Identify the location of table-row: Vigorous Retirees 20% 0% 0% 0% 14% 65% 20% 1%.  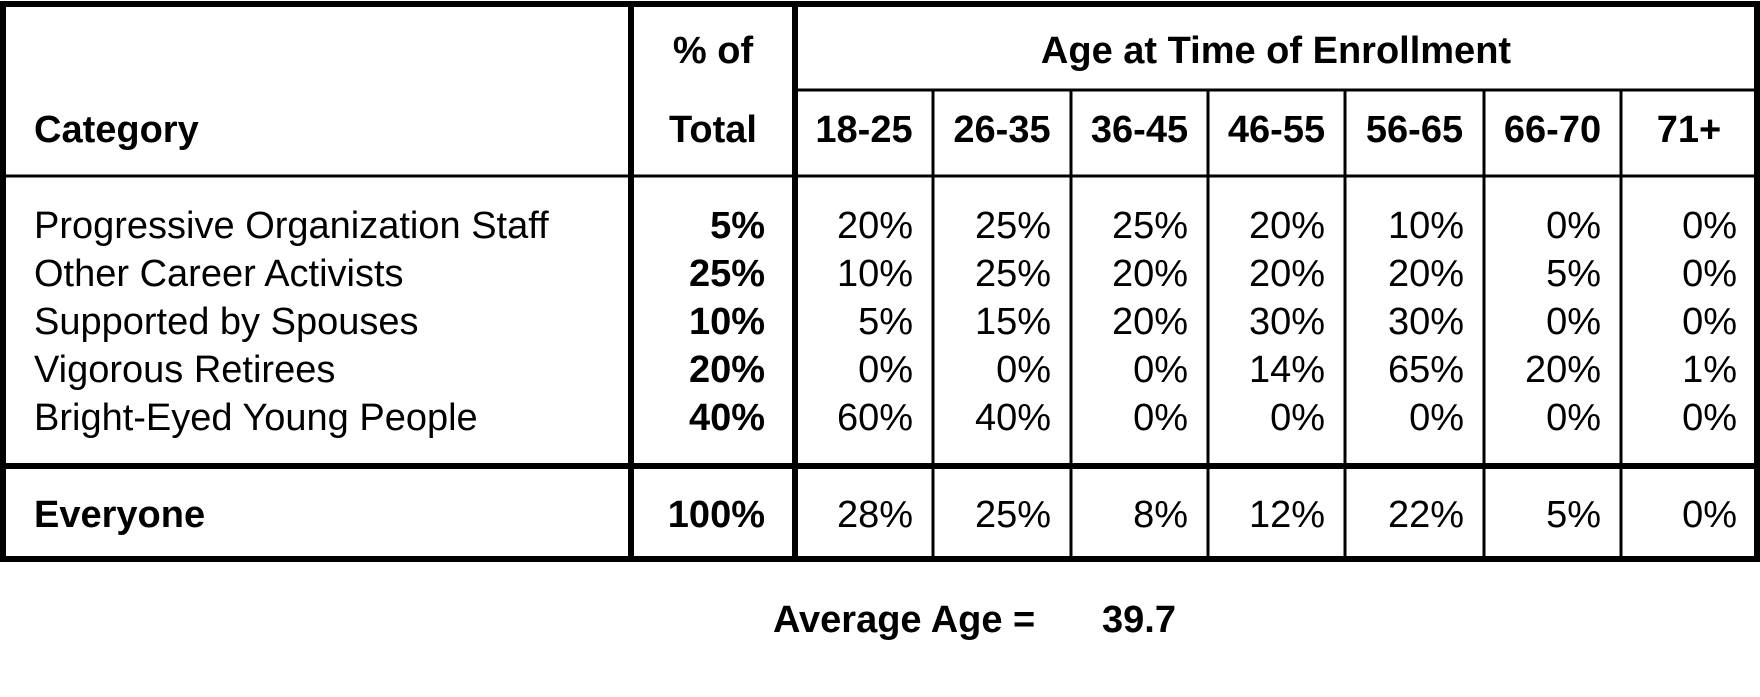
(885, 370).